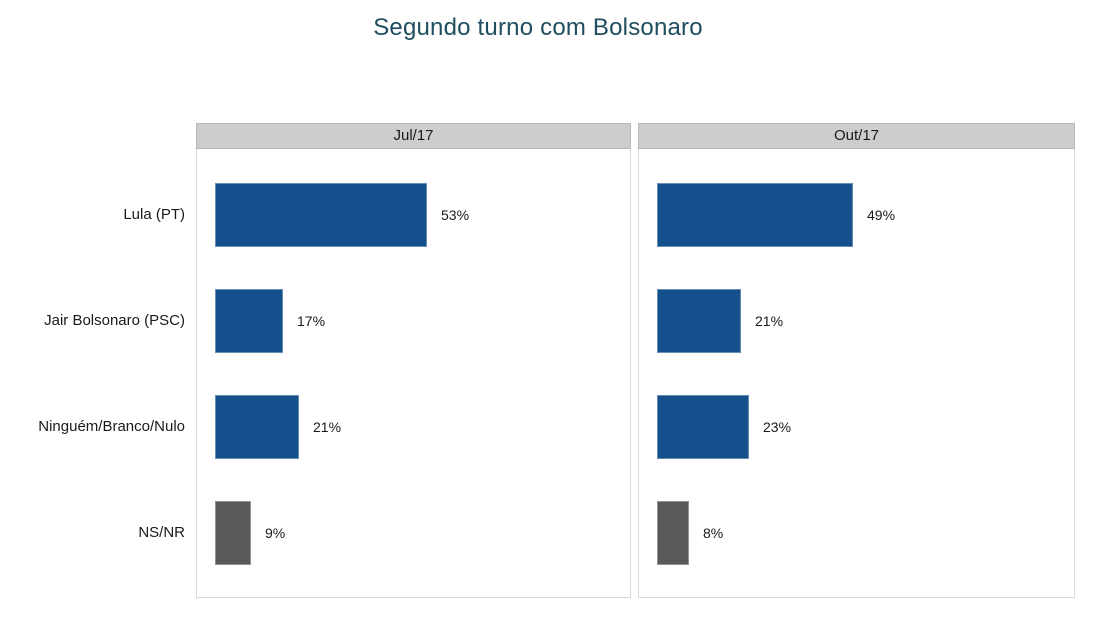  Describe the element at coordinates (275, 533) in the screenshot. I see `value-label: 9%` at that location.